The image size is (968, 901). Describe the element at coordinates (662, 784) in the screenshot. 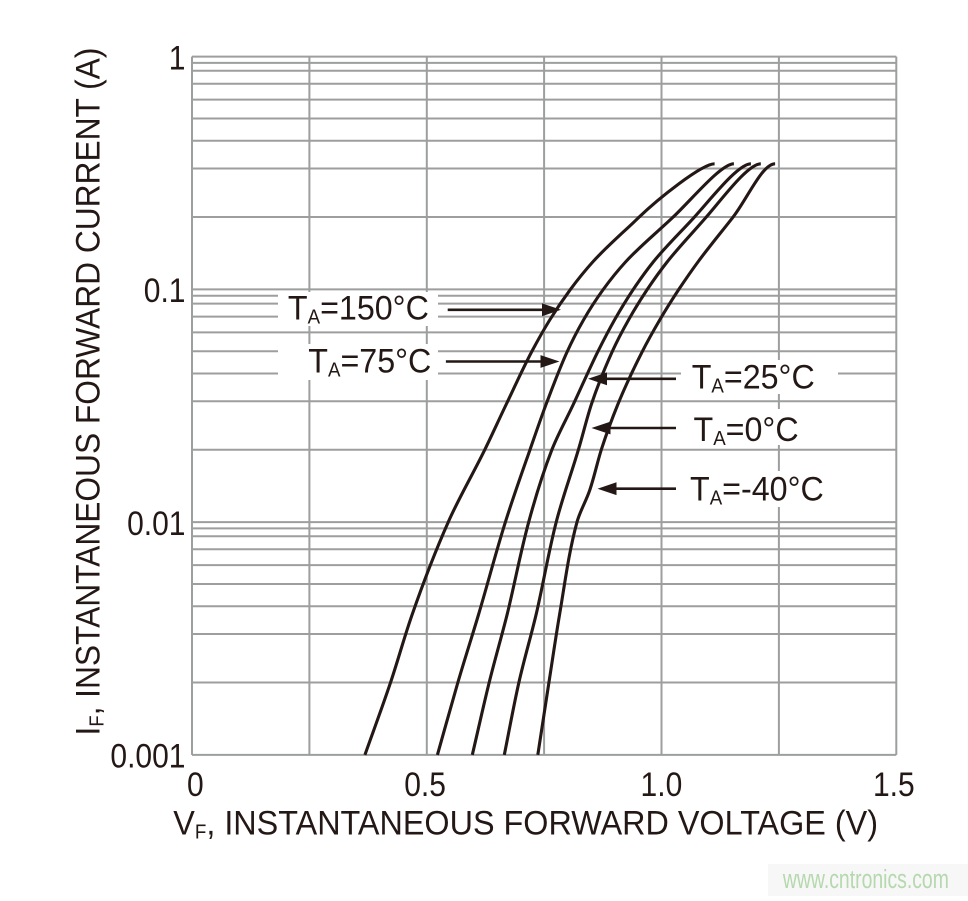

I see `svg-text: 1.0` at that location.